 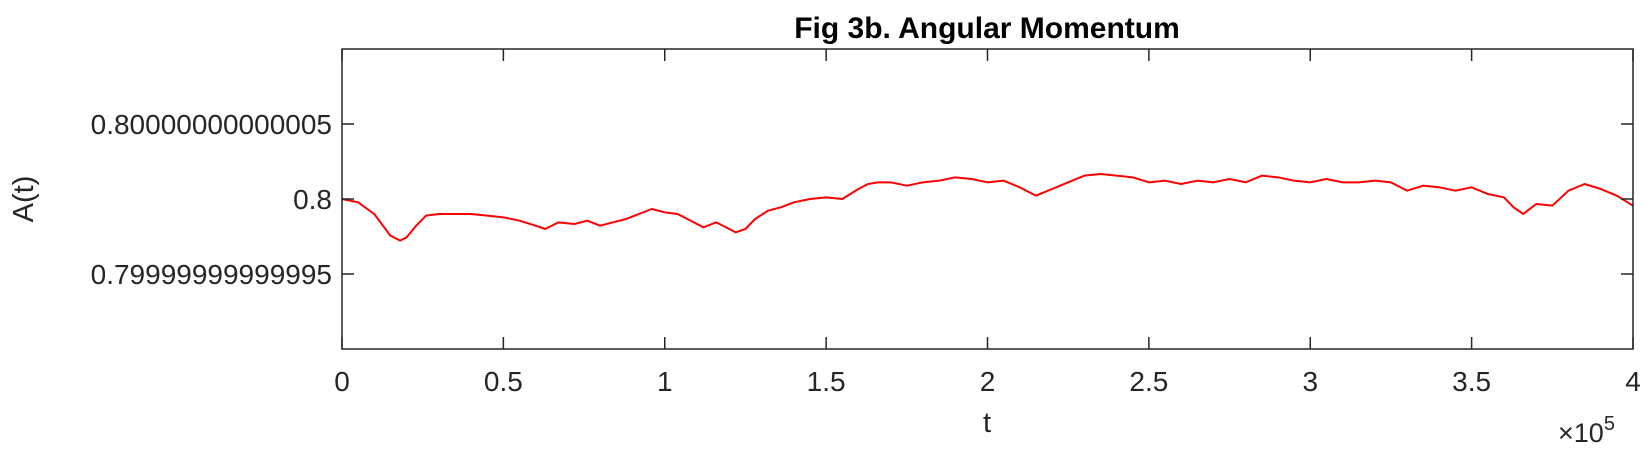 What do you see at coordinates (987, 28) in the screenshot?
I see `chart-title: Fig 3b. Angular Momentum` at bounding box center [987, 28].